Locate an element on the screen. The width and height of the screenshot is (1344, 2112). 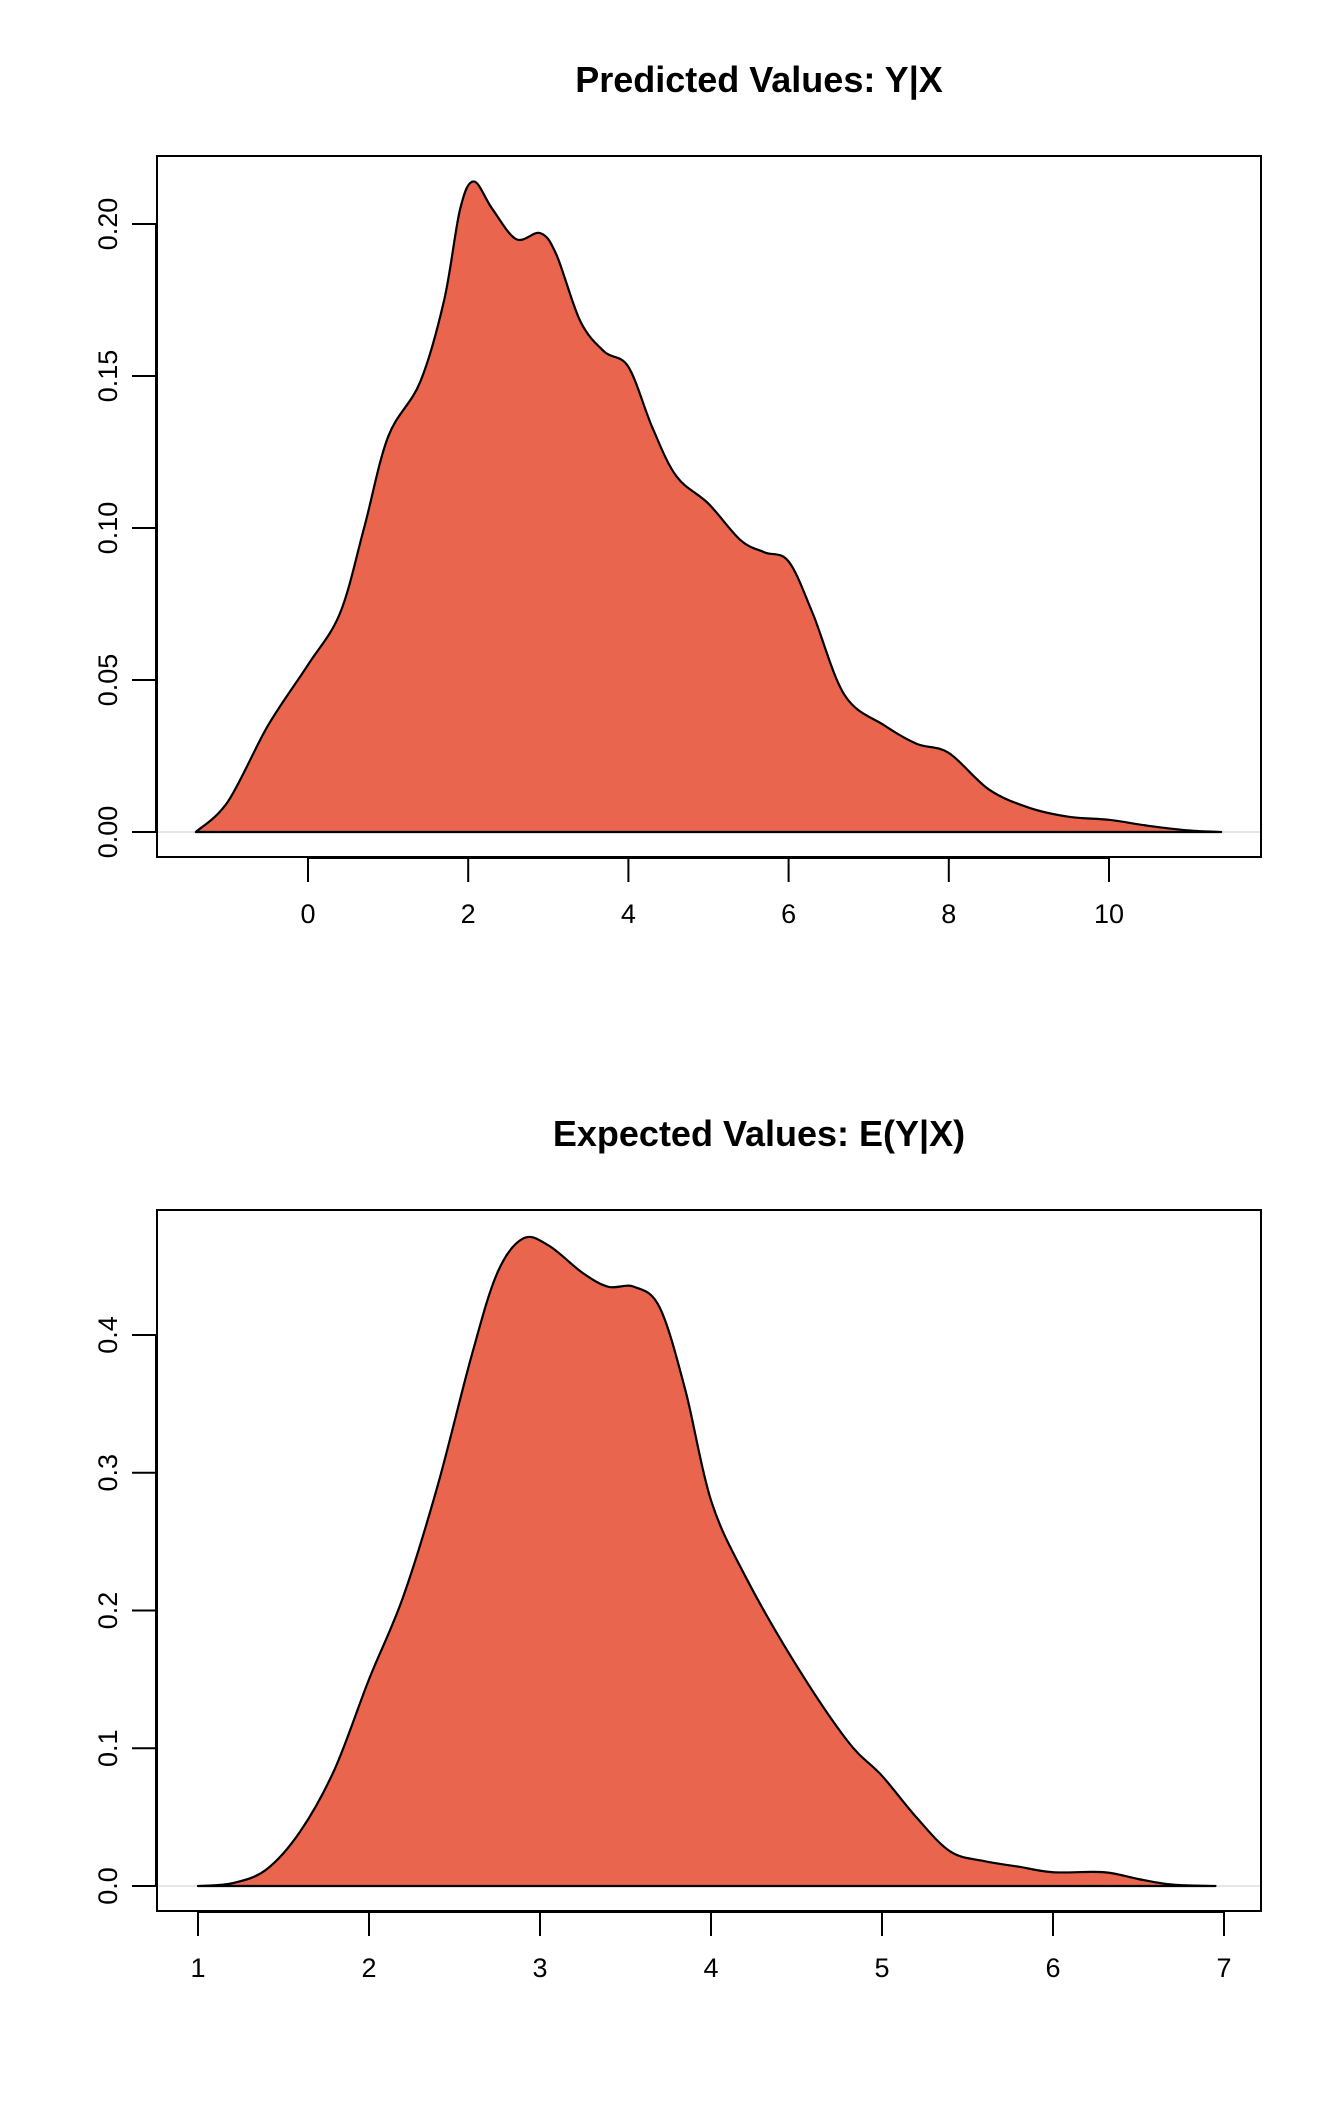
y-tick-label: 0.05 is located at coordinates (108, 680).